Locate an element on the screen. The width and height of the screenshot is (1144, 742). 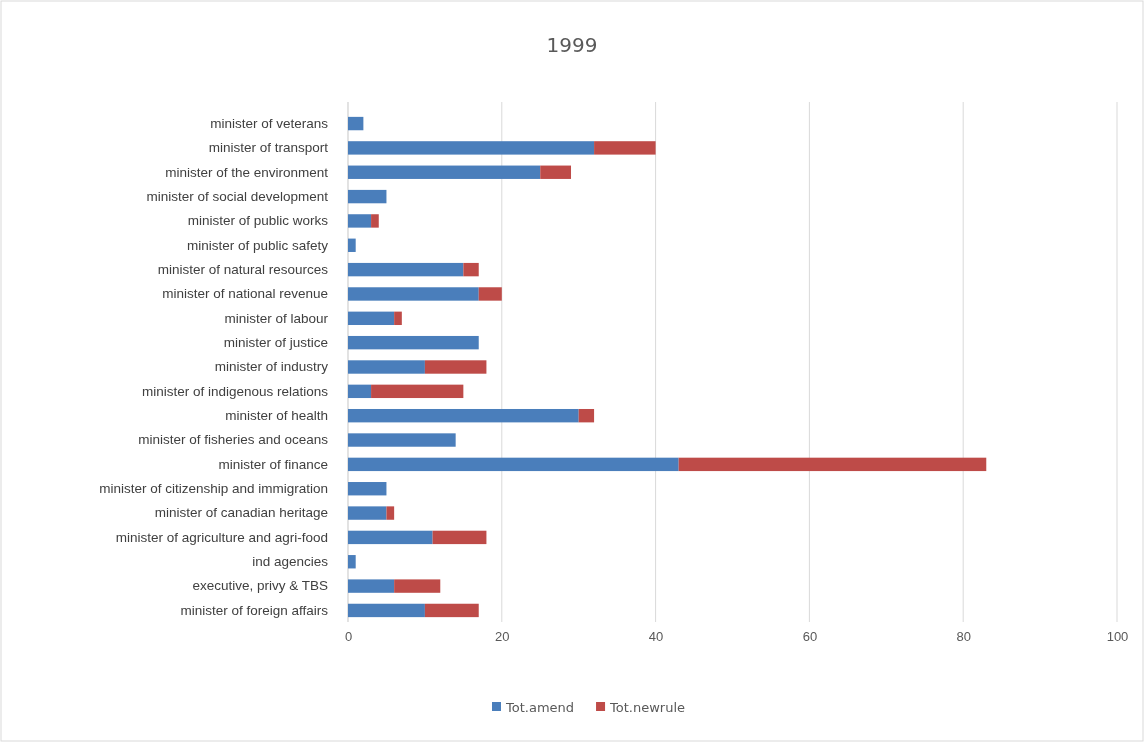
y-tick-label: minister of social development is located at coordinates (237, 196).